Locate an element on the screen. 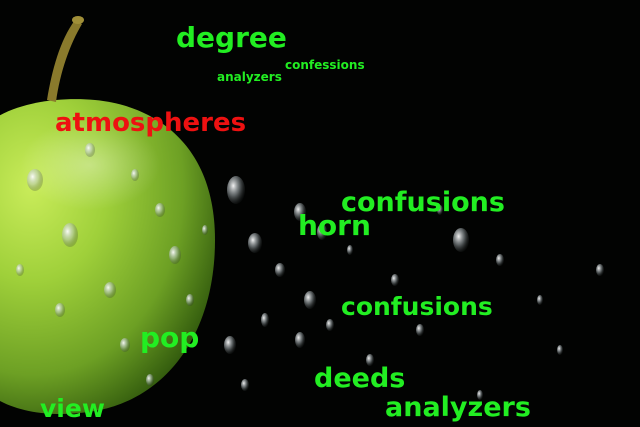  overlay-word: deeds is located at coordinates (360, 378).